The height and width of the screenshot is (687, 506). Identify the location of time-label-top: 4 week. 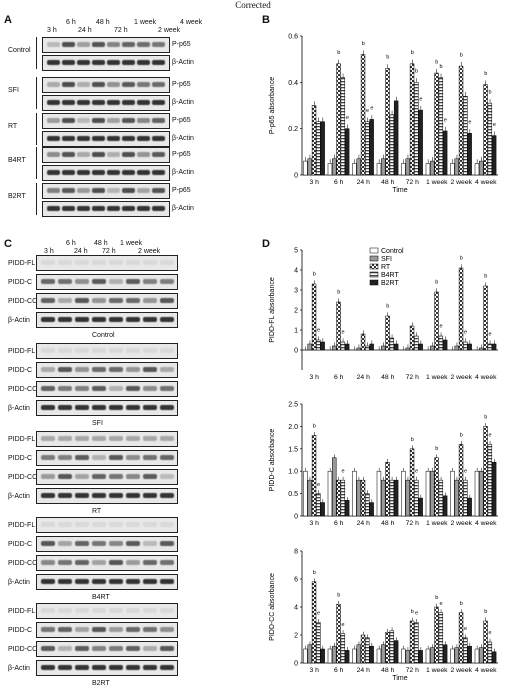
(191, 22).